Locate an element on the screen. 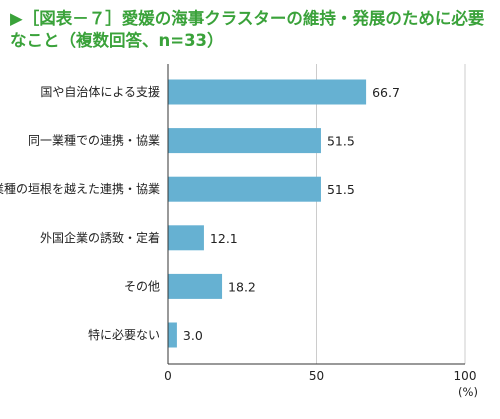 This screenshot has width=500, height=419. category-label-2: 業種の垣根を越えた連携・協業 is located at coordinates (80, 188).